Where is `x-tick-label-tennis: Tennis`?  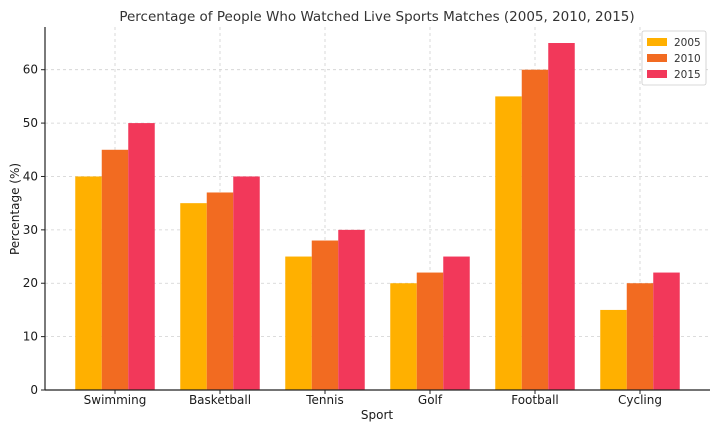
x-tick-label-tennis: Tennis is located at coordinates (324, 400).